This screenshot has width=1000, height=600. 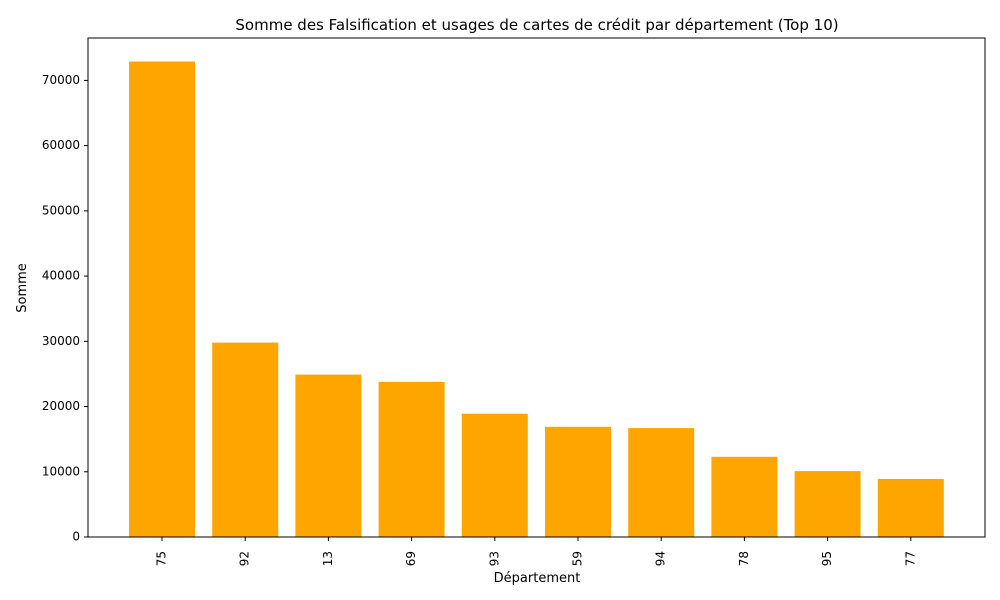 What do you see at coordinates (910, 558) in the screenshot?
I see `x-tick-label: 77` at bounding box center [910, 558].